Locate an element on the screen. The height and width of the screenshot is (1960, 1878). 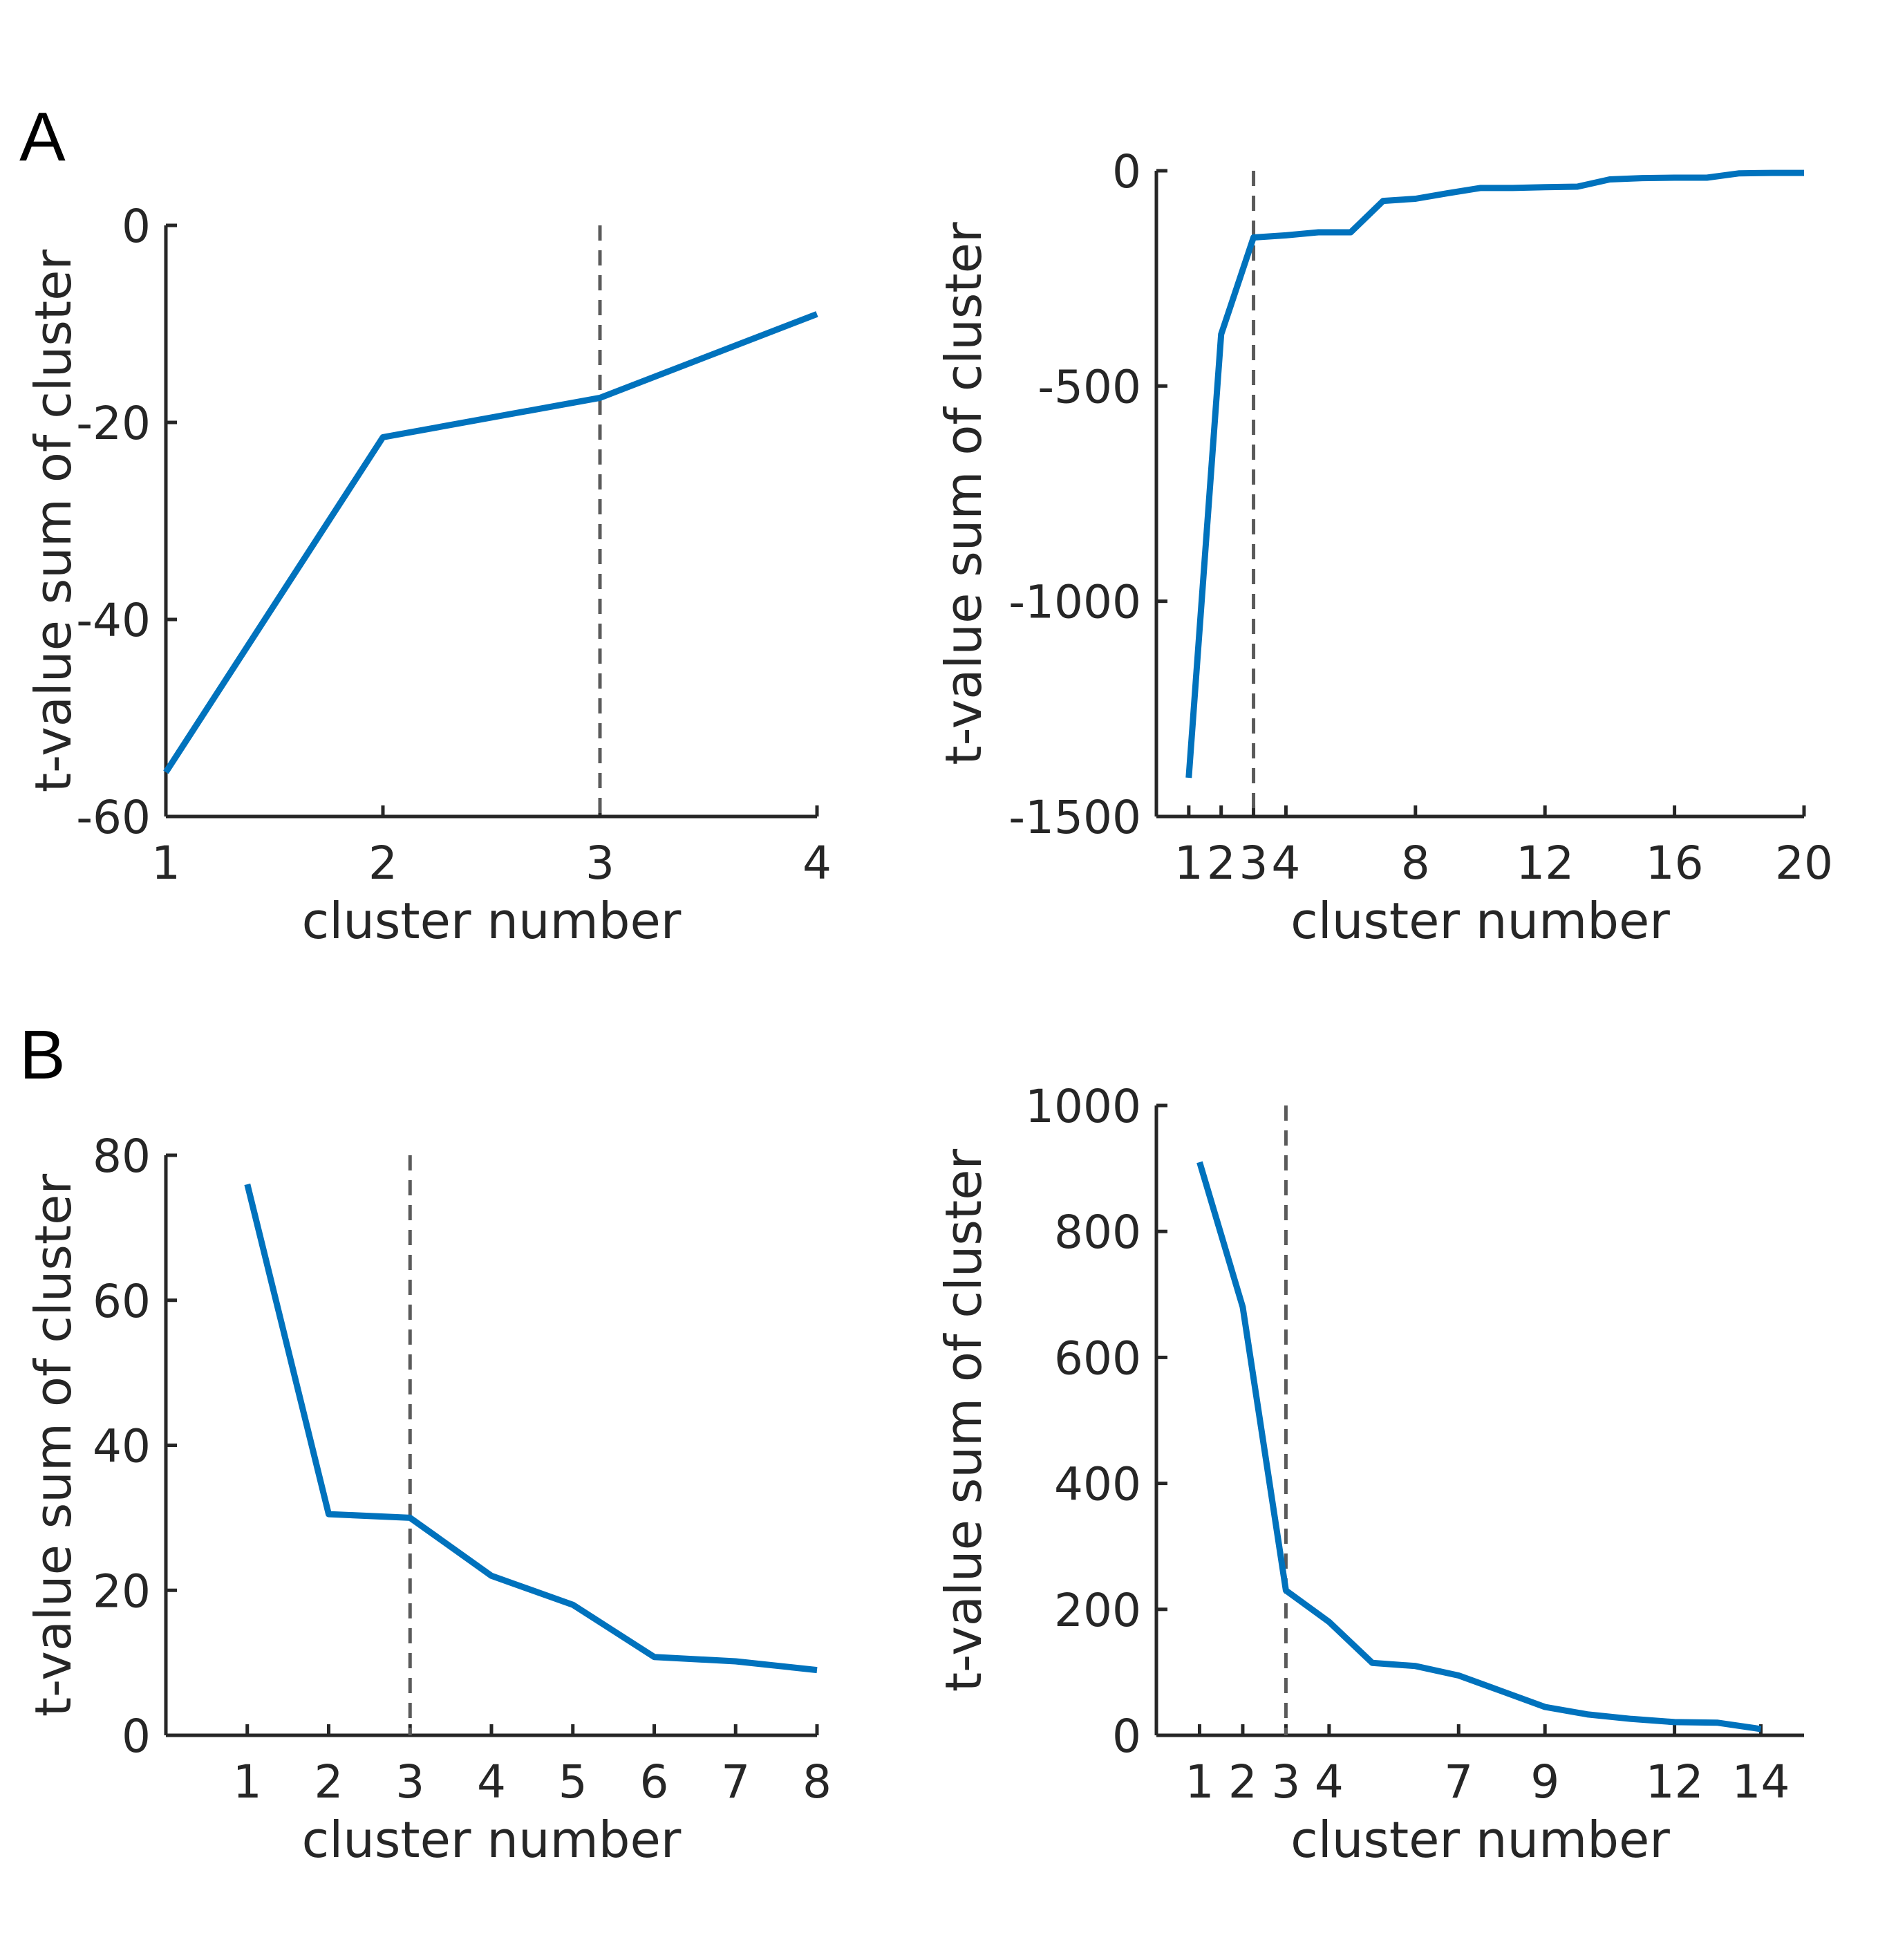
y-tick-label: -60 is located at coordinates (113, 817).